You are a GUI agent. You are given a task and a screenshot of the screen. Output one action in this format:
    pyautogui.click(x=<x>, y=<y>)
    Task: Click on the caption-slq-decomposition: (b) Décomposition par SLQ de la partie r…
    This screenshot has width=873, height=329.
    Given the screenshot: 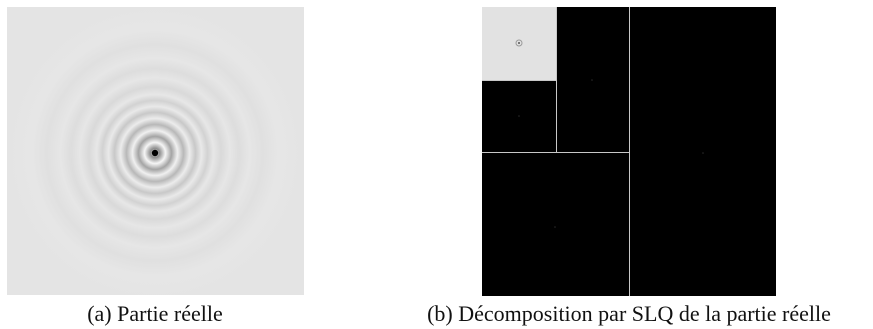 What is the action you would take?
    pyautogui.click(x=629, y=313)
    